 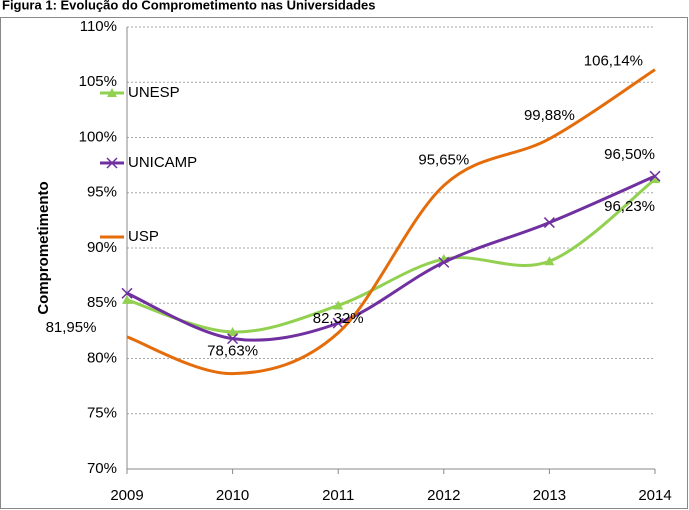 What do you see at coordinates (654, 495) in the screenshot?
I see `x-tick-label: 2014` at bounding box center [654, 495].